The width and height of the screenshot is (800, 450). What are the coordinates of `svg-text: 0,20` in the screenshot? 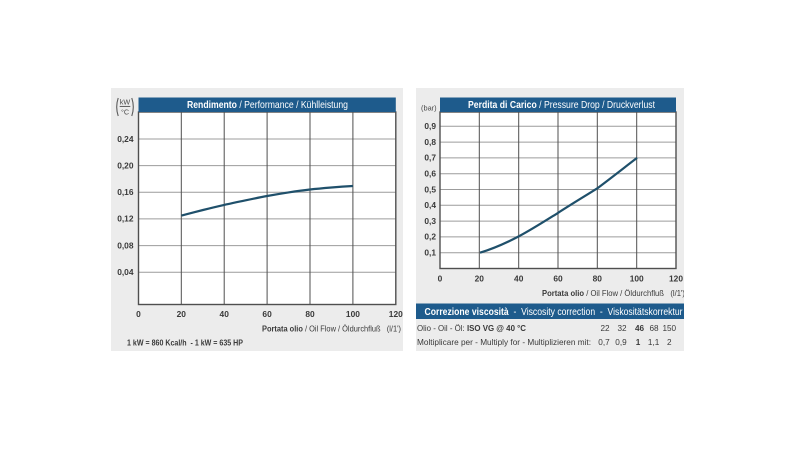 It's located at (125, 165).